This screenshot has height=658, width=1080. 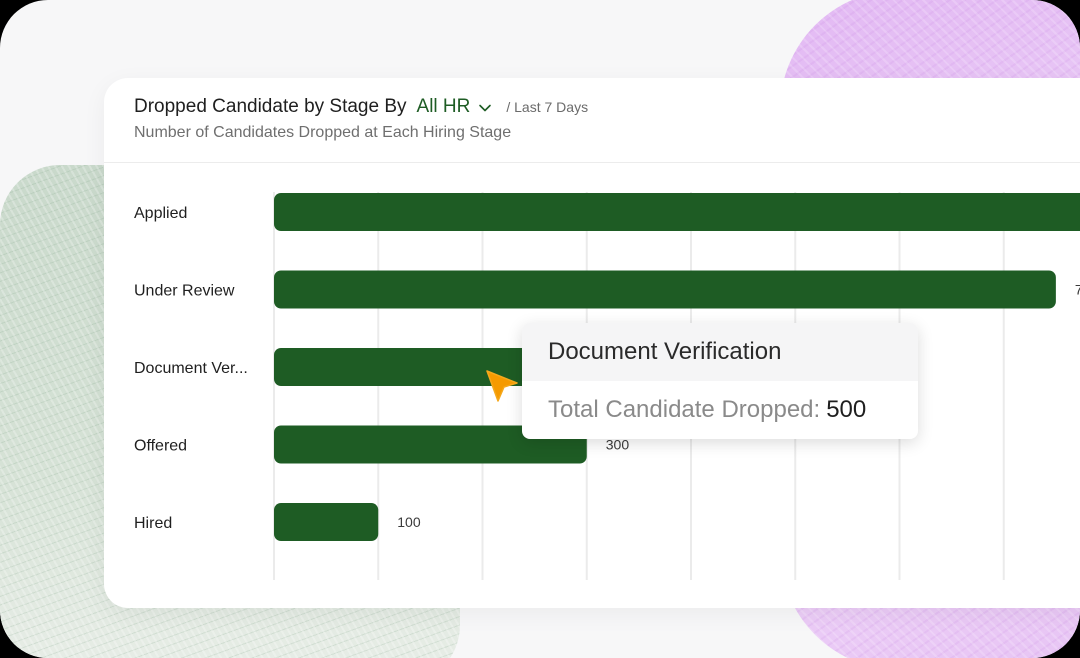 What do you see at coordinates (1077, 290) in the screenshot?
I see `value-label: 750` at bounding box center [1077, 290].